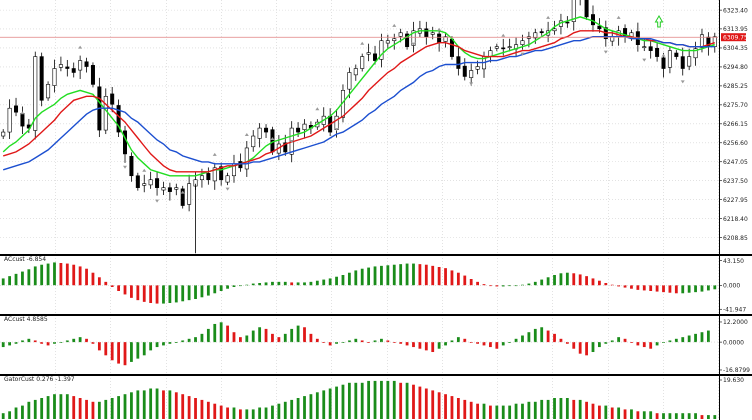  I want to click on current-price-badge, so click(733, 37).